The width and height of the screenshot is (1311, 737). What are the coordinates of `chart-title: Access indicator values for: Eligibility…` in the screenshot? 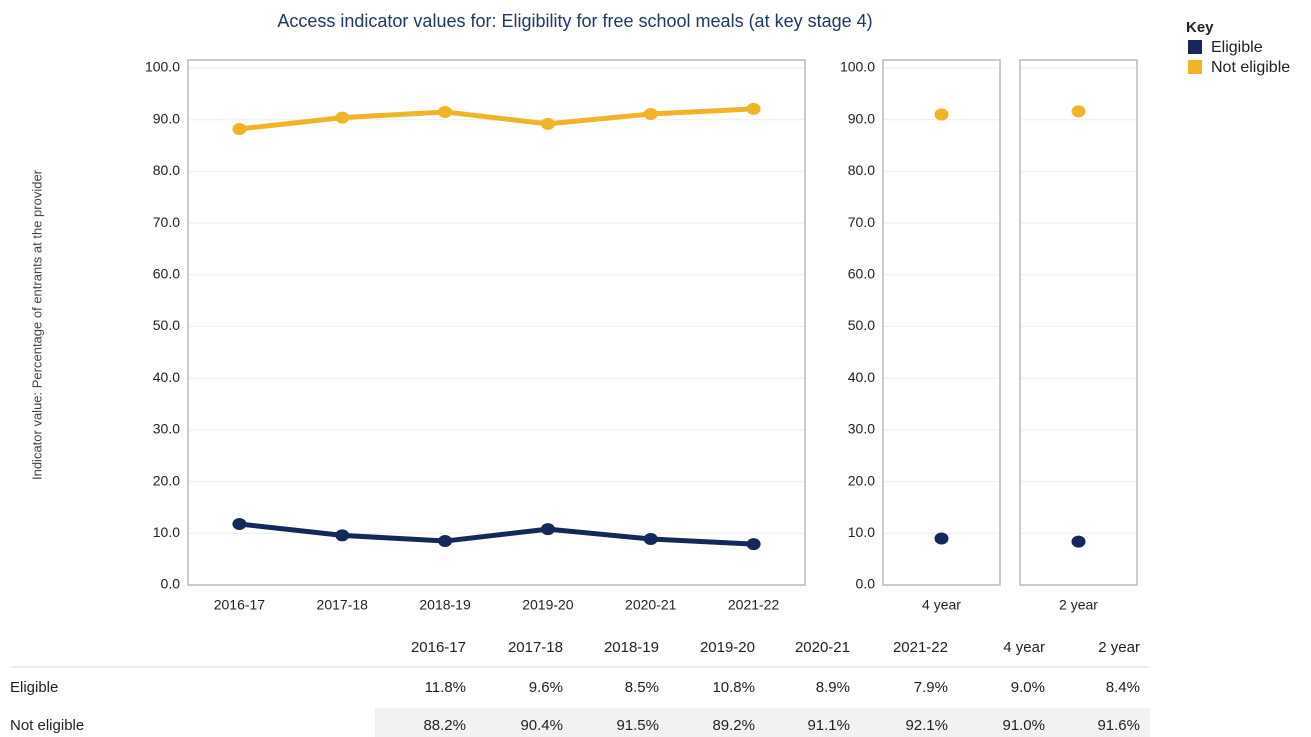 It's located at (574, 21).